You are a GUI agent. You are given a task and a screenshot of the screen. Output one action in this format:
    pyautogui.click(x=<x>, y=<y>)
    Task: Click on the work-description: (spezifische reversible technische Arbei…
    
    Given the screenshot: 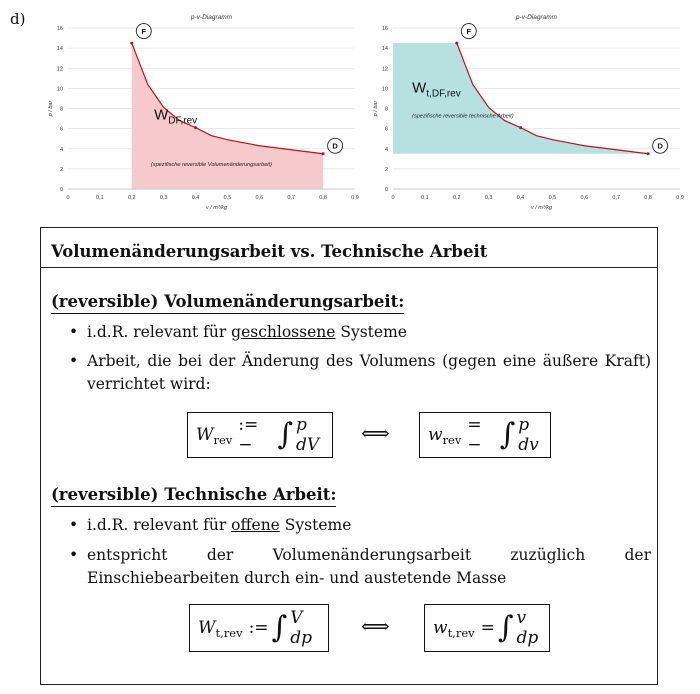 What is the action you would take?
    pyautogui.click(x=463, y=117)
    